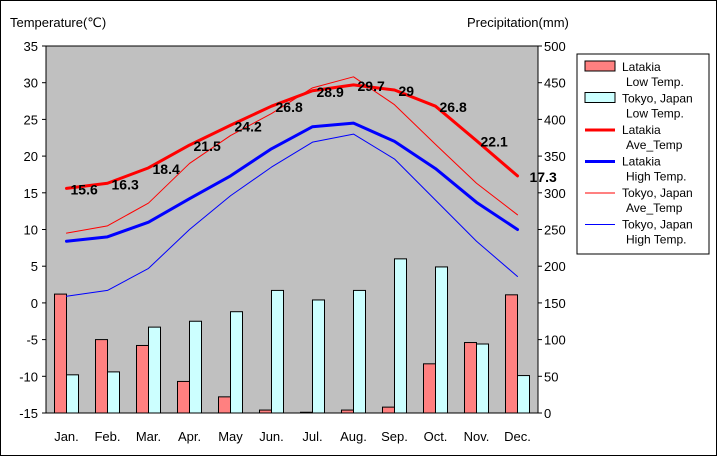  I want to click on x-tick-label: Jul., so click(312, 436).